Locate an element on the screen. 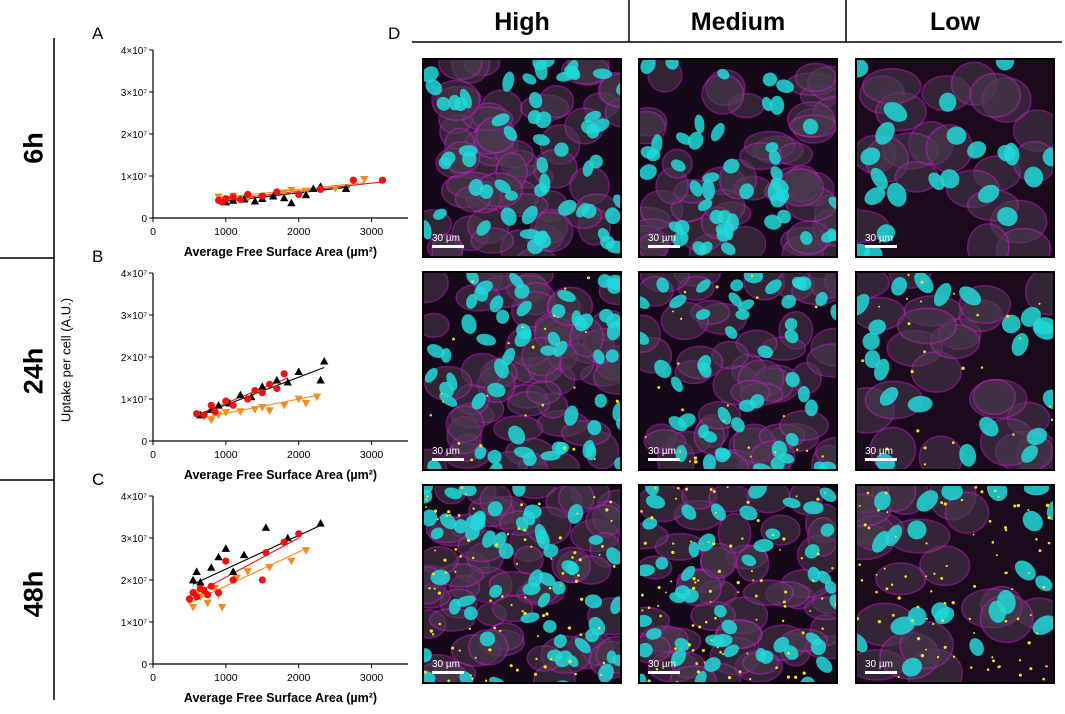  row-label-24h: 24h is located at coordinates (33, 371).